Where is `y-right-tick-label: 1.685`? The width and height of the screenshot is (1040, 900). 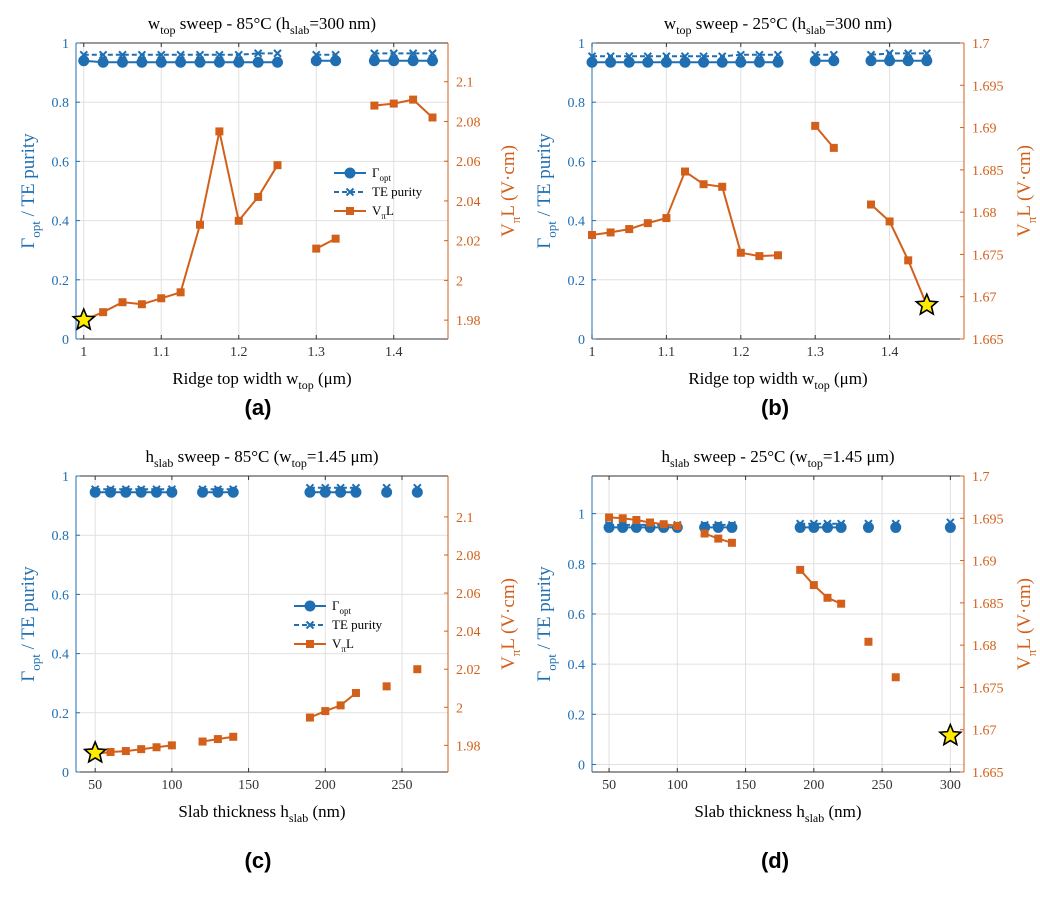
y-right-tick-label: 1.685 is located at coordinates (988, 604).